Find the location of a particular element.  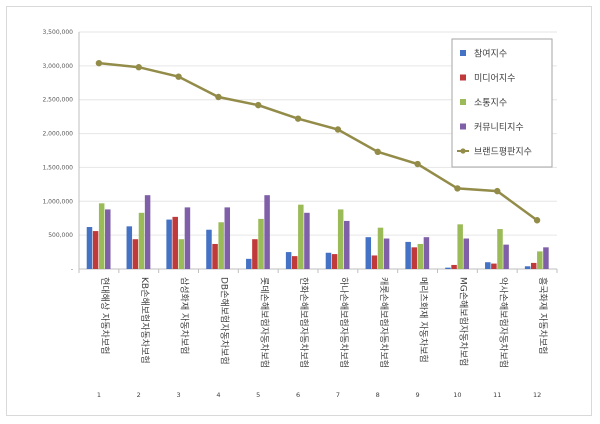

category-label: 캐롯손해보험자동차보험 is located at coordinates (384, 322).